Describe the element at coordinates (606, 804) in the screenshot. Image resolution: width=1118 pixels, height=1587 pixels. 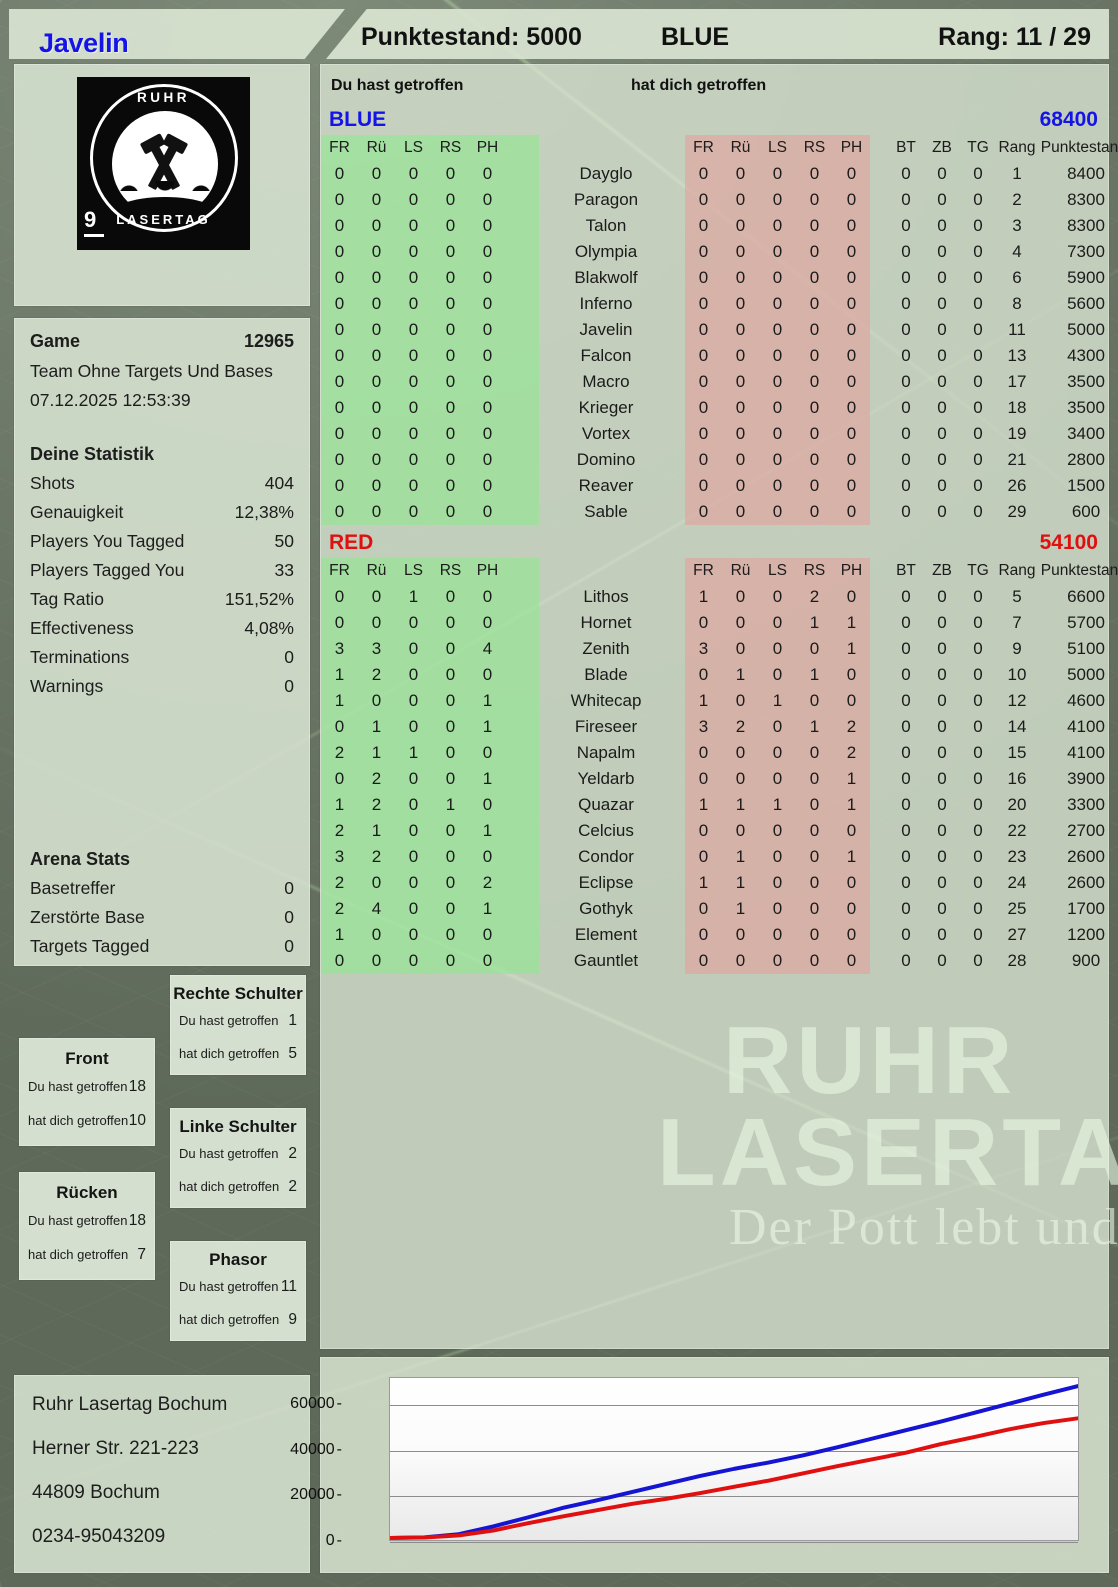
I see `cell-player-name: Quazar` at that location.